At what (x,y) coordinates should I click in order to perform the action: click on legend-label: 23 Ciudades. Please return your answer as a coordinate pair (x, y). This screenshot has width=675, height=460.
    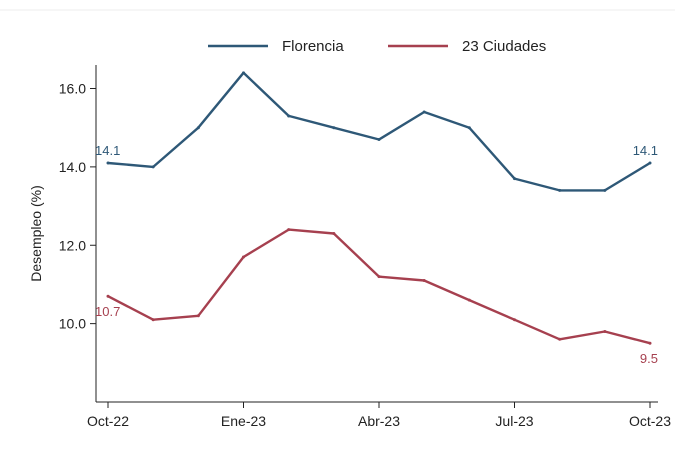
    Looking at the image, I should click on (504, 46).